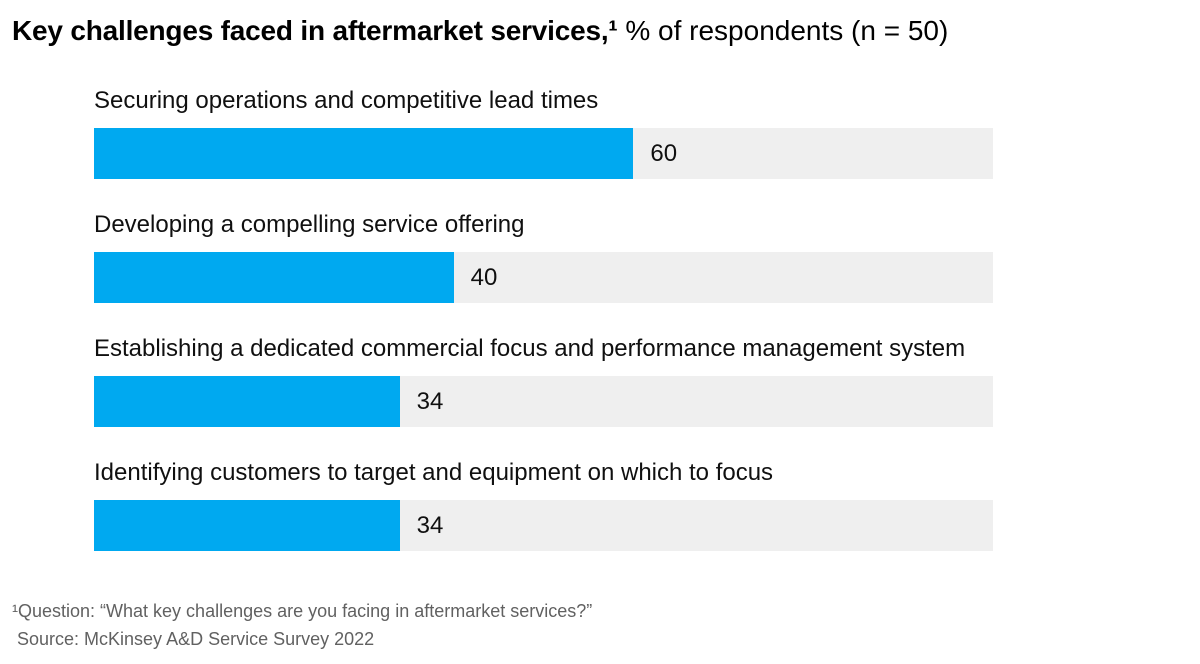 This screenshot has width=1200, height=664. Describe the element at coordinates (543, 277) in the screenshot. I see `bar-track: 40` at that location.